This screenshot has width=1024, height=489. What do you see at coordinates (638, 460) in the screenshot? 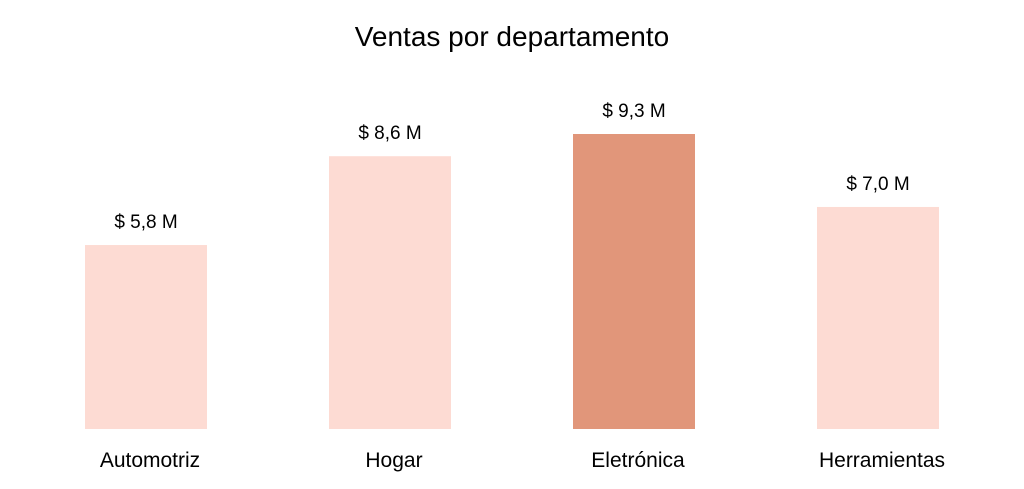
I see `category-label-eletronica: Eletrónica` at bounding box center [638, 460].